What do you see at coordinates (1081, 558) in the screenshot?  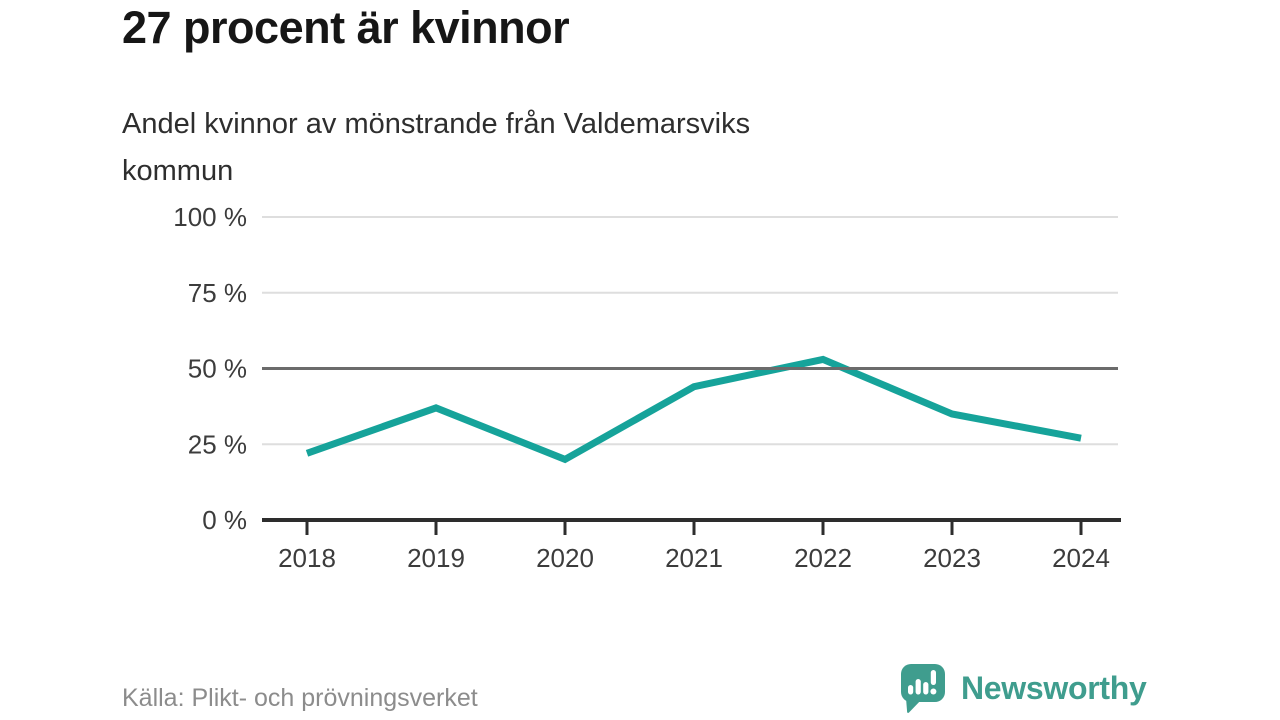 I see `x-axis-label: 2024` at bounding box center [1081, 558].